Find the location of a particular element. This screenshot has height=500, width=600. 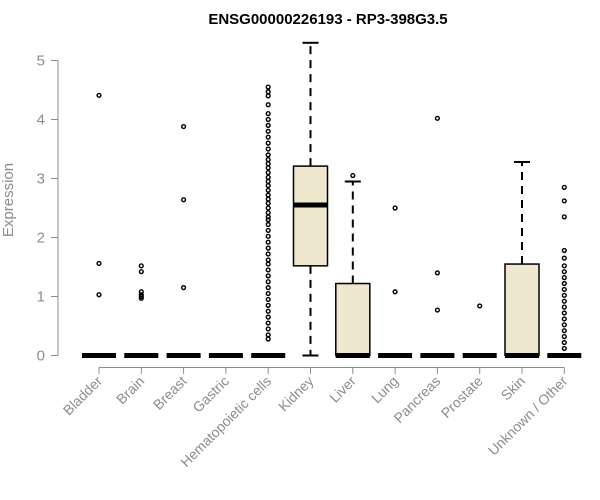

x-tick-label: Brain is located at coordinates (130, 390).